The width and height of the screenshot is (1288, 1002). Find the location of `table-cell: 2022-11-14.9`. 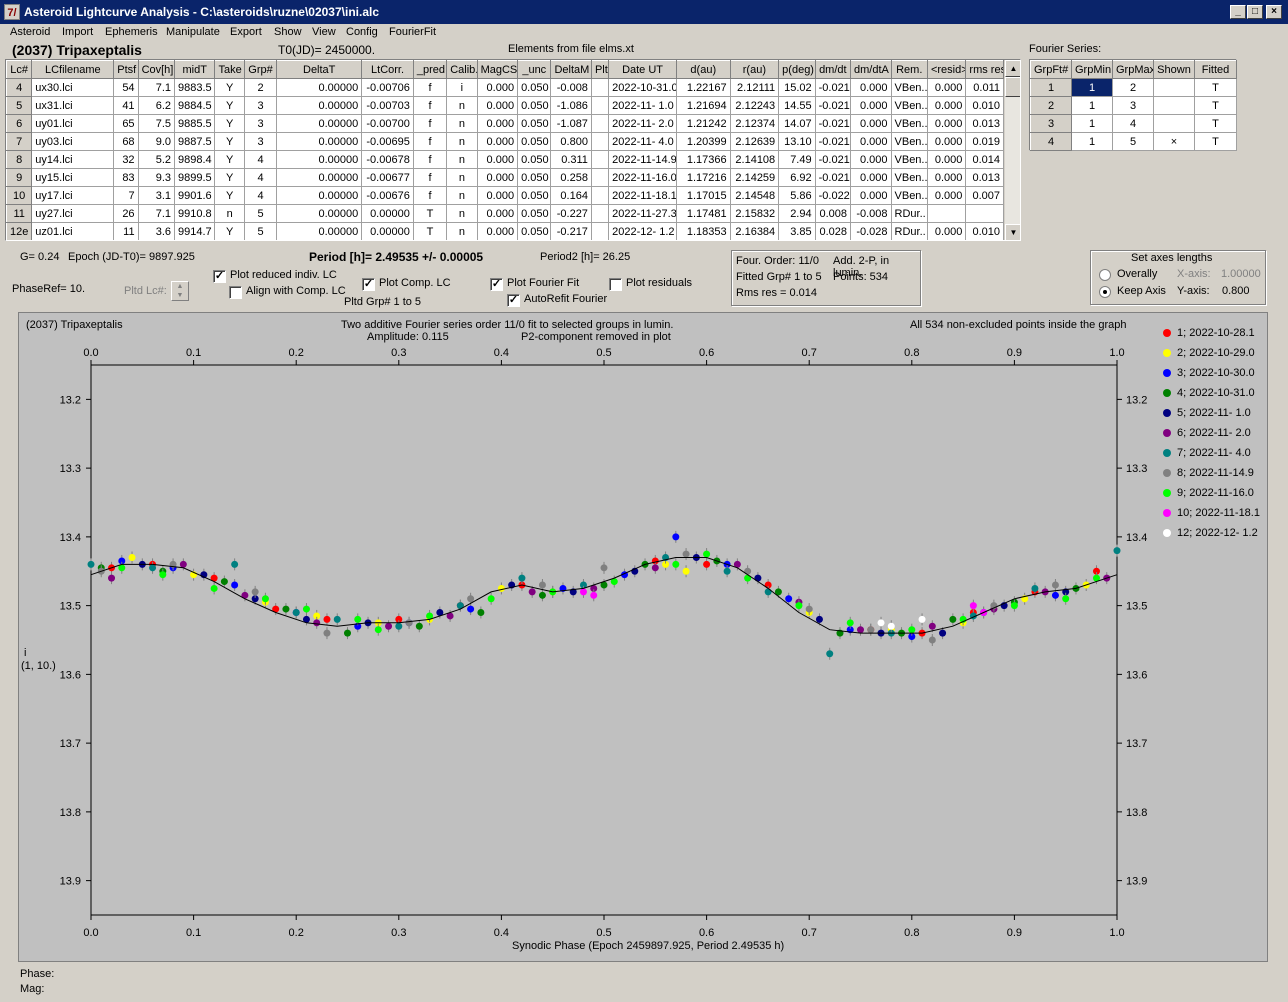

table-cell: 2022-11-14.9 is located at coordinates (642, 159).